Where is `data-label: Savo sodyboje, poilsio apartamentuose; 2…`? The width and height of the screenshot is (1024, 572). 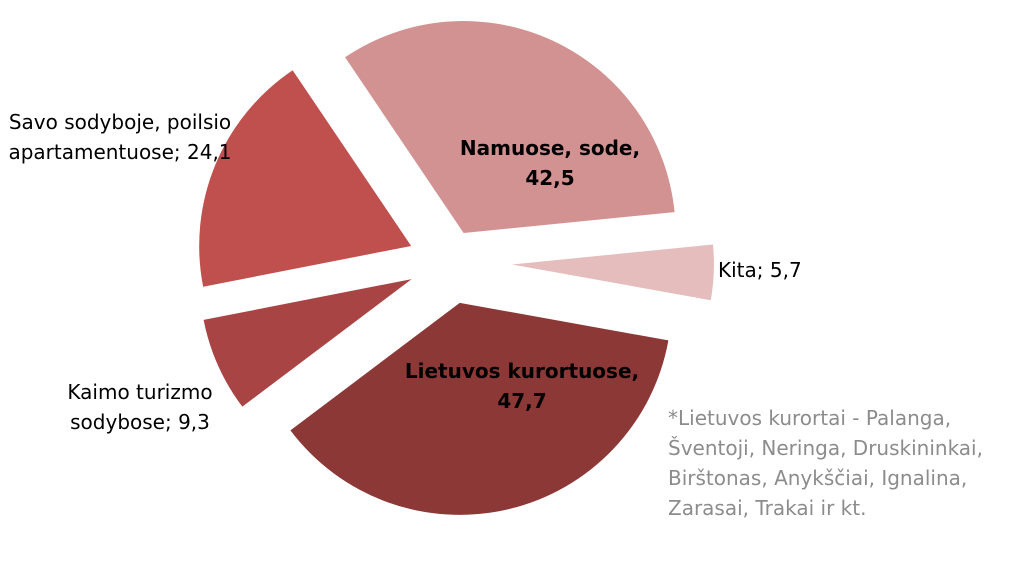 data-label: Savo sodyboje, poilsio apartamentuose; 2… is located at coordinates (120, 137).